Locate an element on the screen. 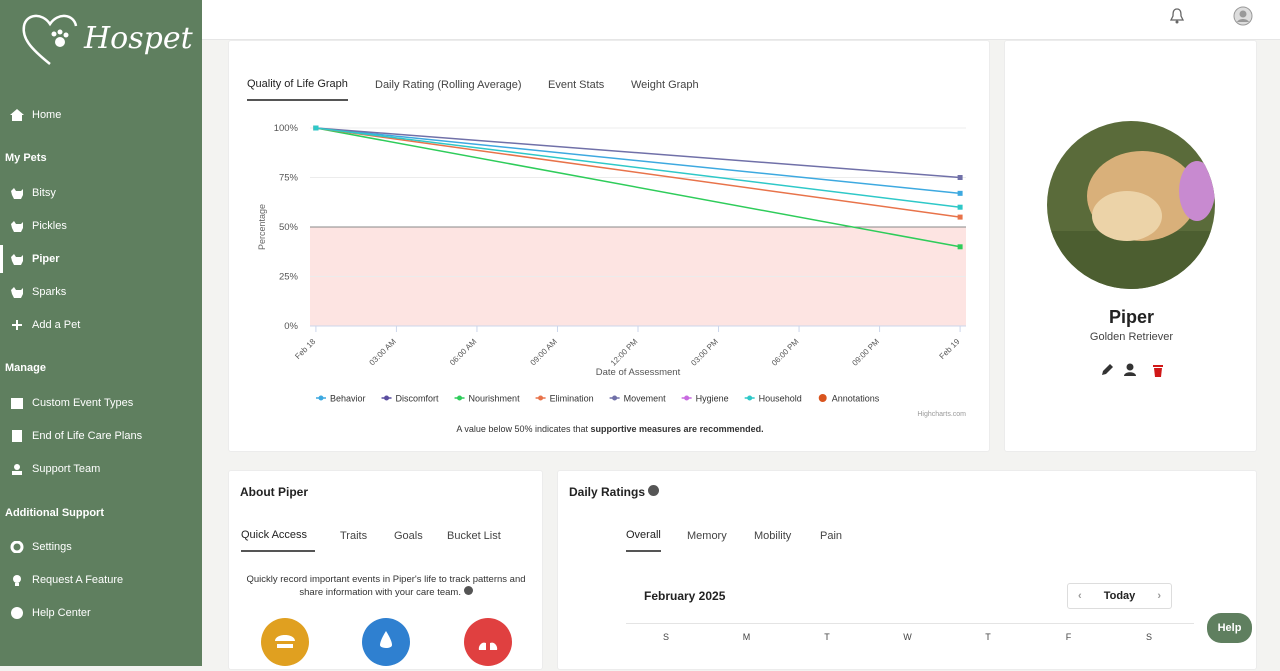  nav-label: Support Team is located at coordinates (66, 469).